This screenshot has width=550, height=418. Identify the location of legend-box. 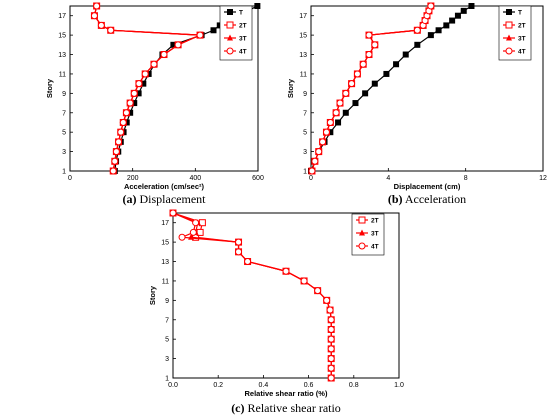
(368, 234).